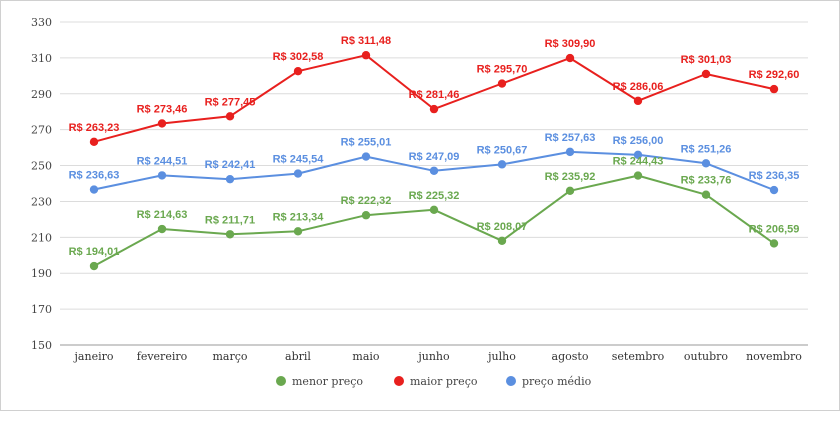 This screenshot has width=840, height=430. Describe the element at coordinates (41, 309) in the screenshot. I see `y-tick-label: 170` at that location.